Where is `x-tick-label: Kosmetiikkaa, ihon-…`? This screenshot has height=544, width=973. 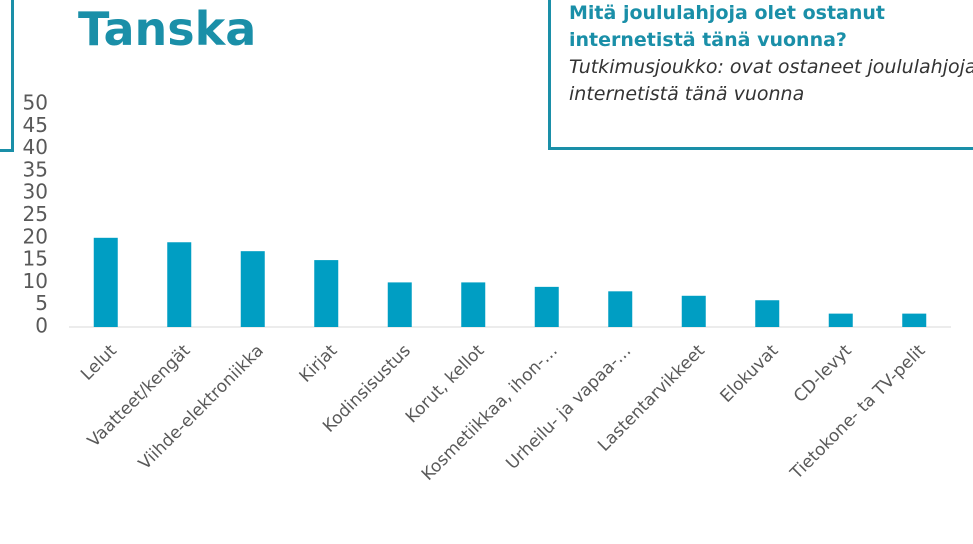 x-tick-label: Kosmetiikkaa, ihon-… is located at coordinates (490, 413).